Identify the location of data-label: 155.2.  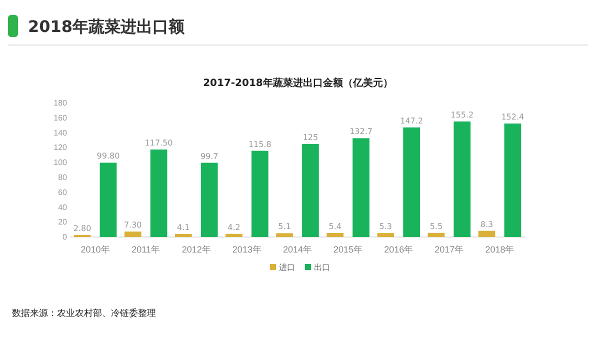
(462, 115).